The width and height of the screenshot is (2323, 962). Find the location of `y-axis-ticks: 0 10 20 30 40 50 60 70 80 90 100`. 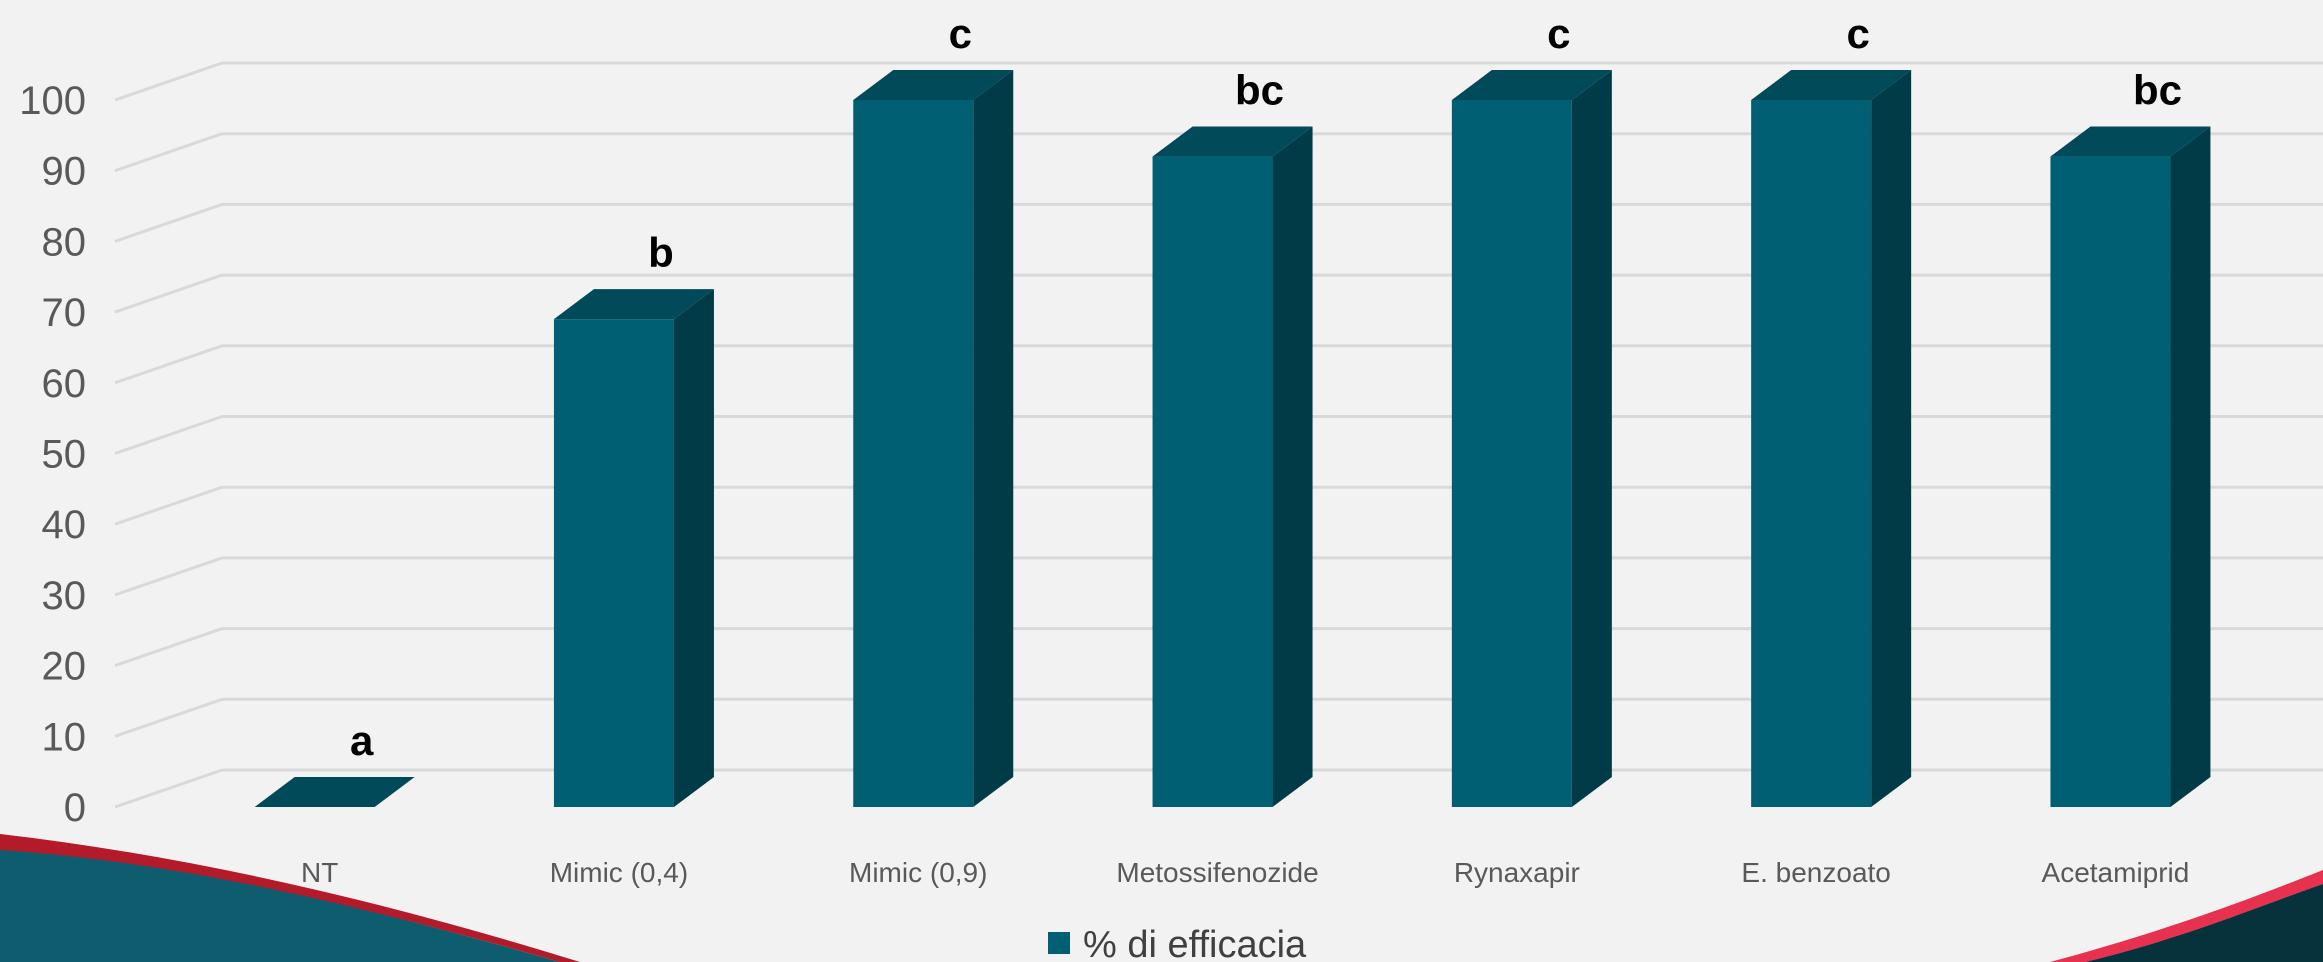

y-axis-ticks: 0 10 20 30 40 50 60 70 80 90 100 is located at coordinates (52, 454).